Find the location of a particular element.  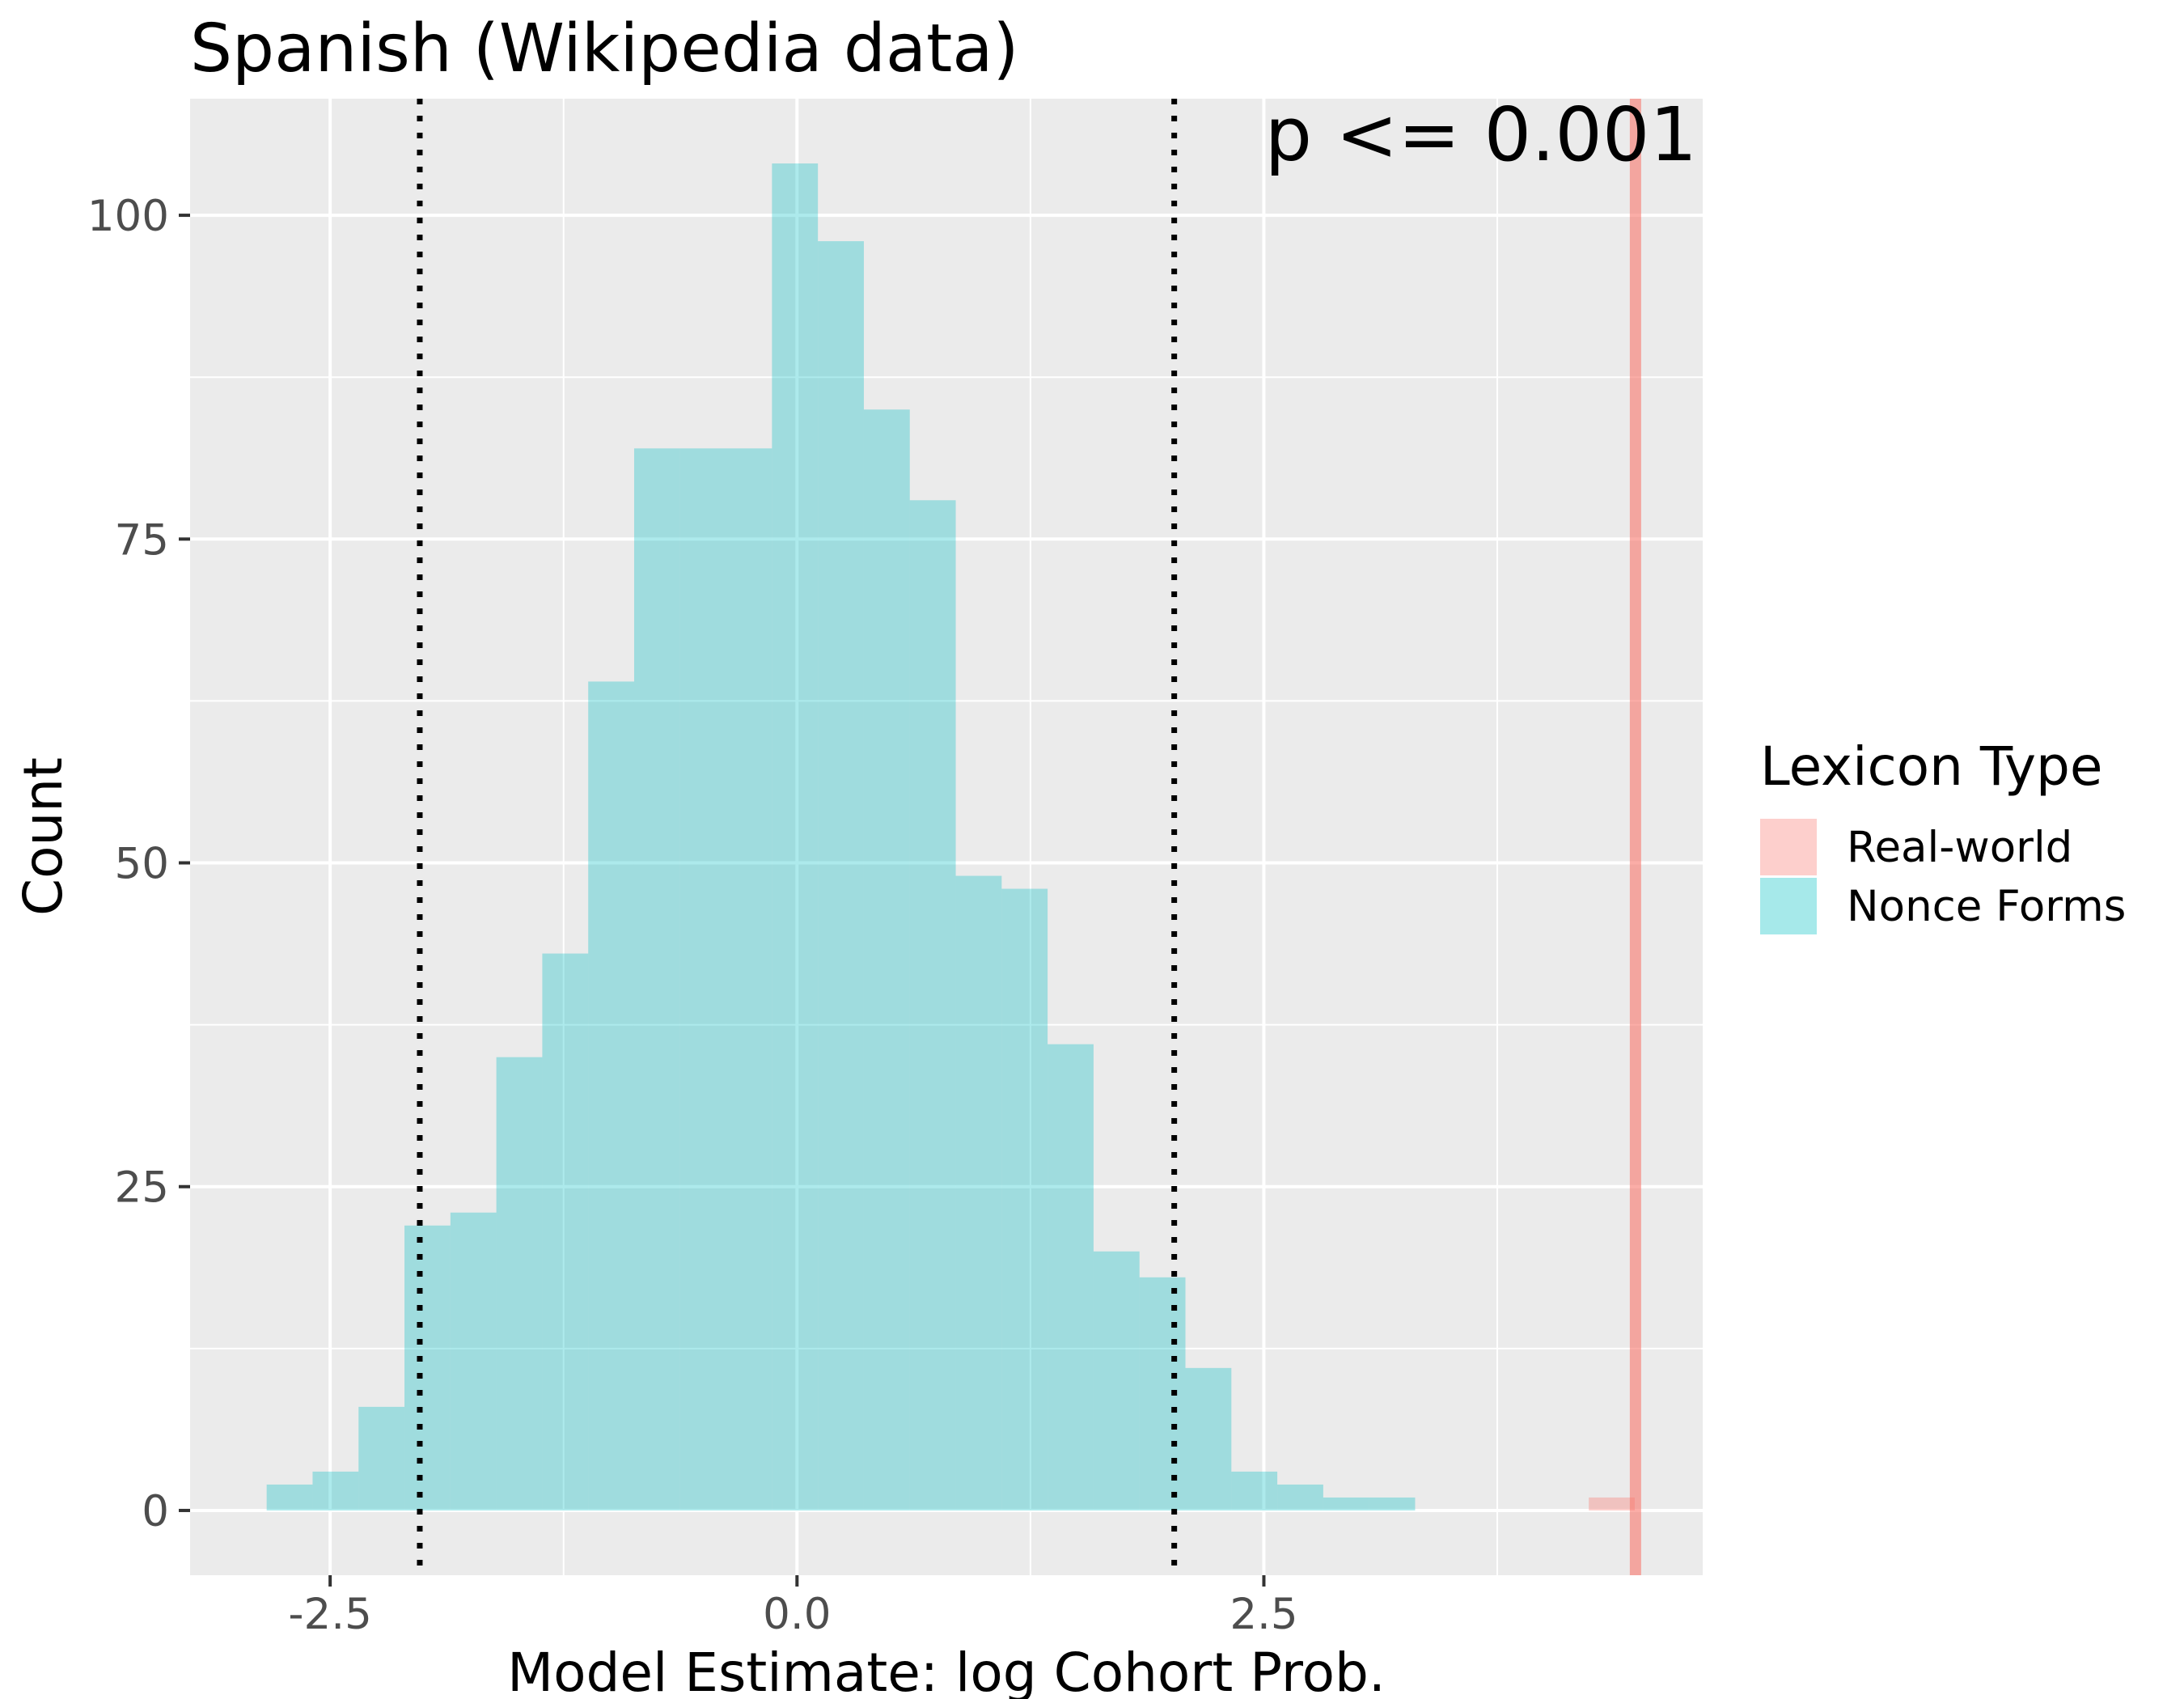

y-tick-label: 25 is located at coordinates (142, 1188).